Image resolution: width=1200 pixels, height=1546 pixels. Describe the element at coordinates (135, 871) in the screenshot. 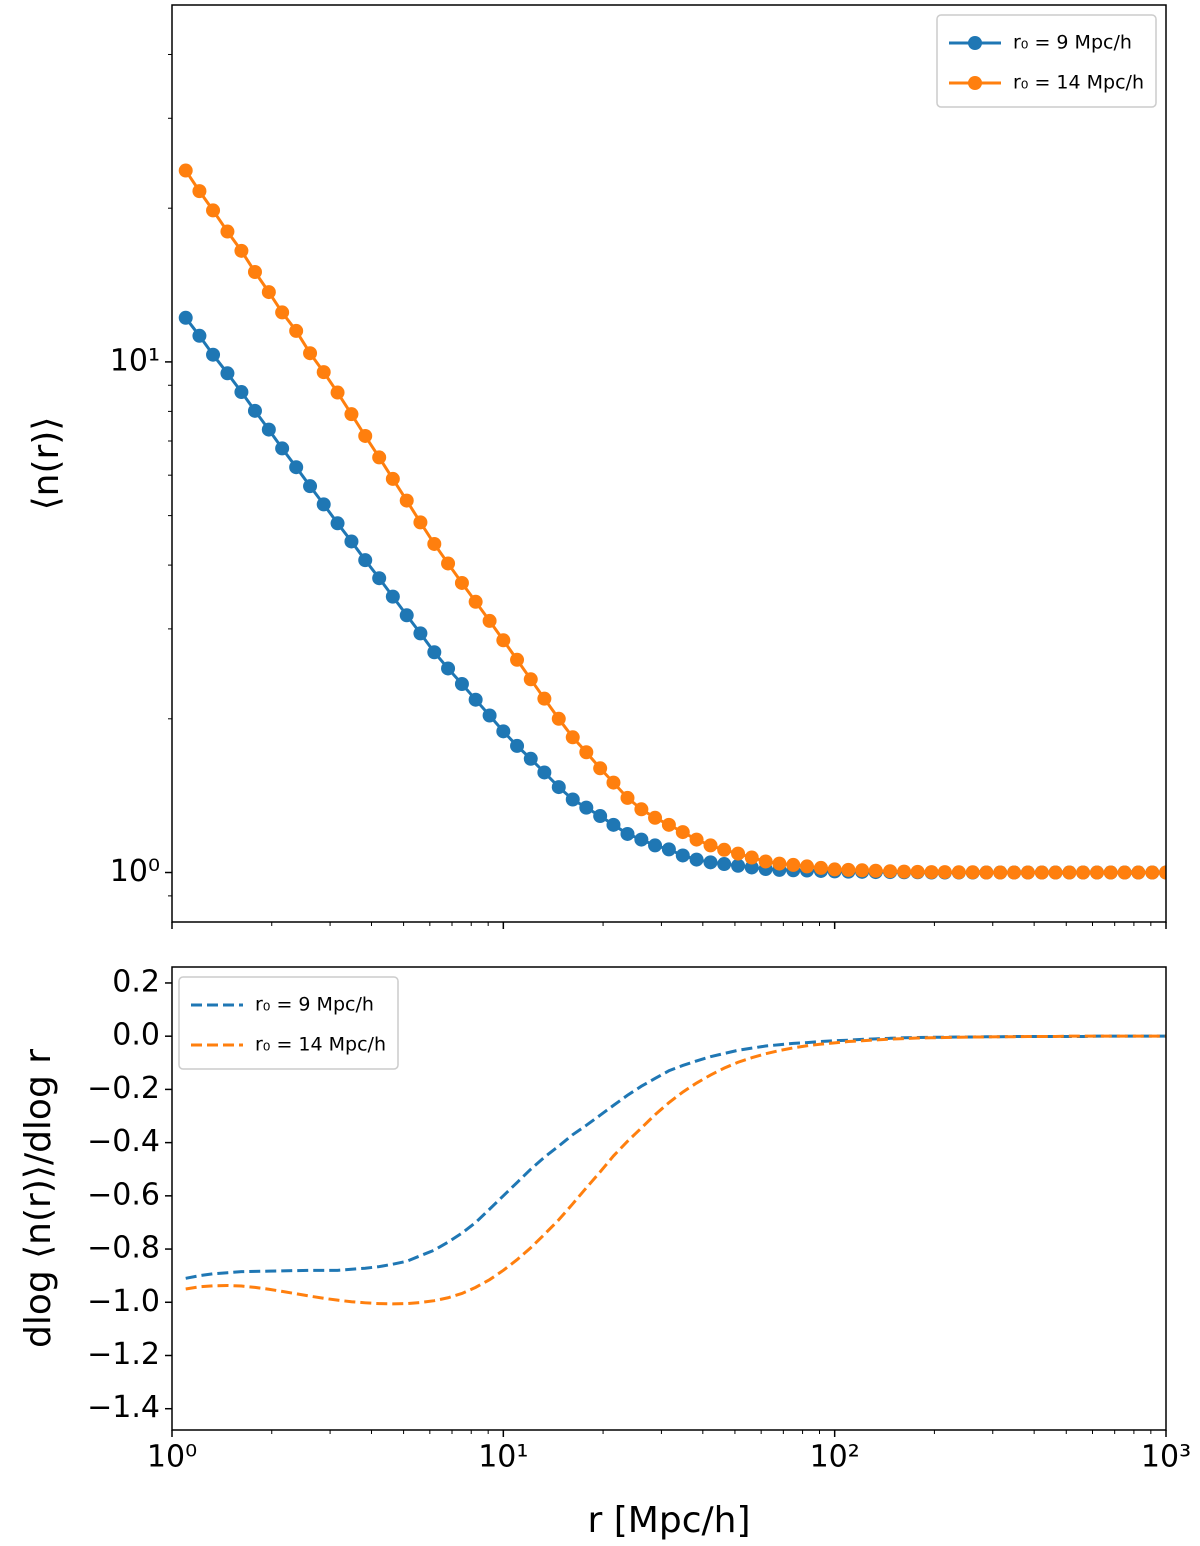

I see `y-tick-label: 10⁰` at that location.